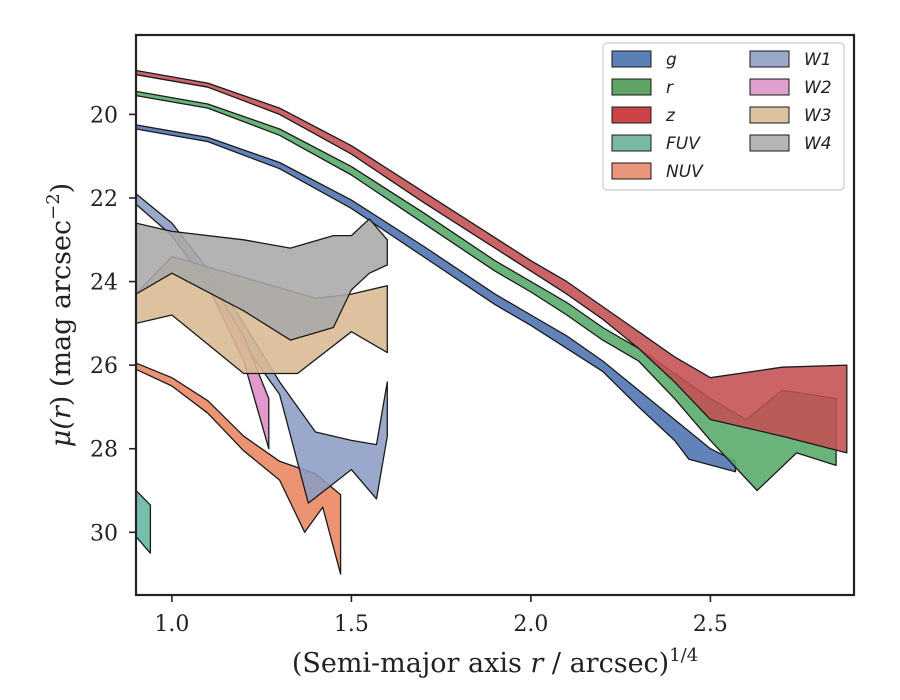  What do you see at coordinates (631, 115) in the screenshot?
I see `legend-swatch-z` at bounding box center [631, 115].